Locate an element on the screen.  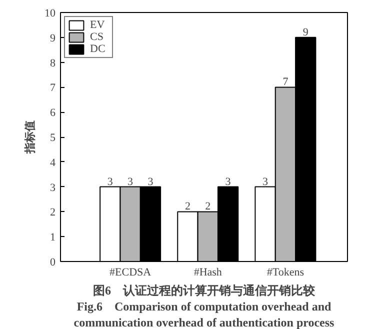
y-tick-label: 10 is located at coordinates (50, 14).